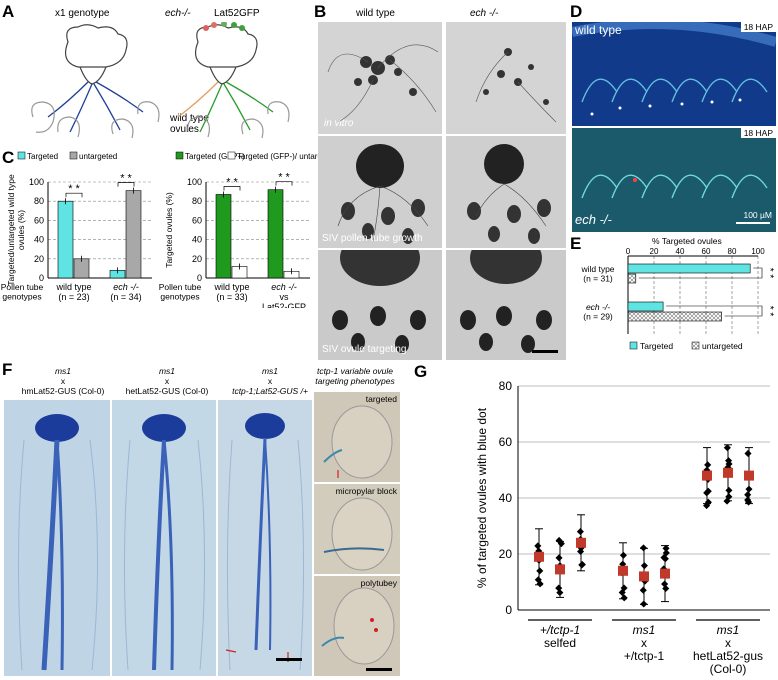 This screenshot has width=778, height=680. I want to click on panel-letter-e: E, so click(576, 243).